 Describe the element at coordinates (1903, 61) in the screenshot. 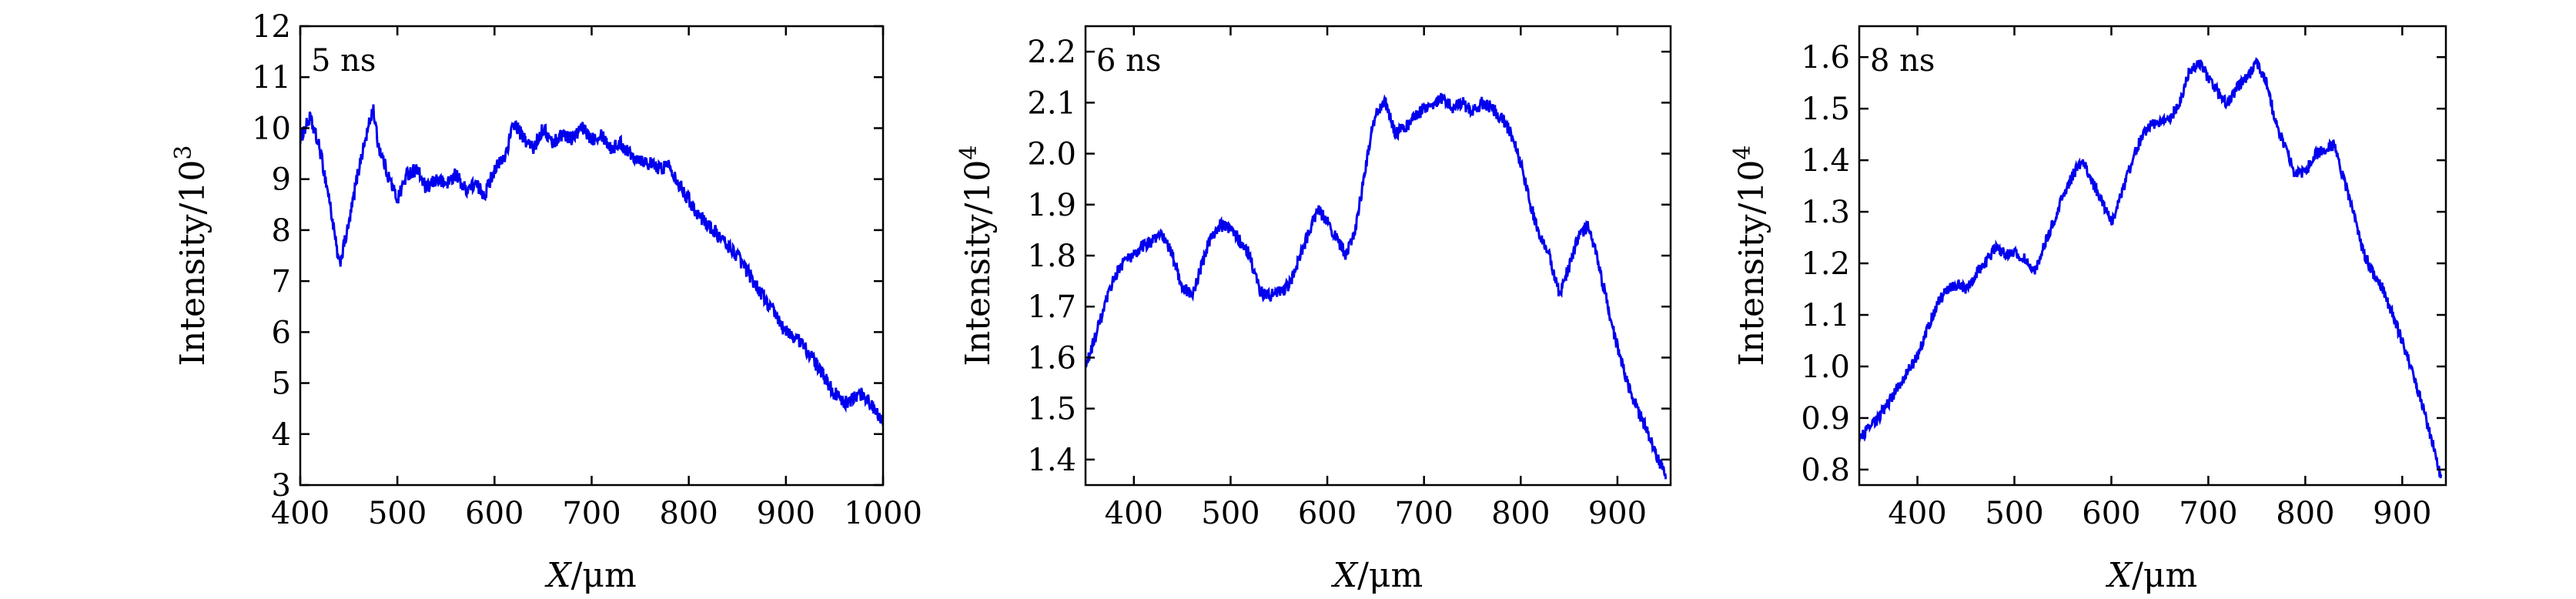

I see `panel-annotation: 8 ns` at that location.